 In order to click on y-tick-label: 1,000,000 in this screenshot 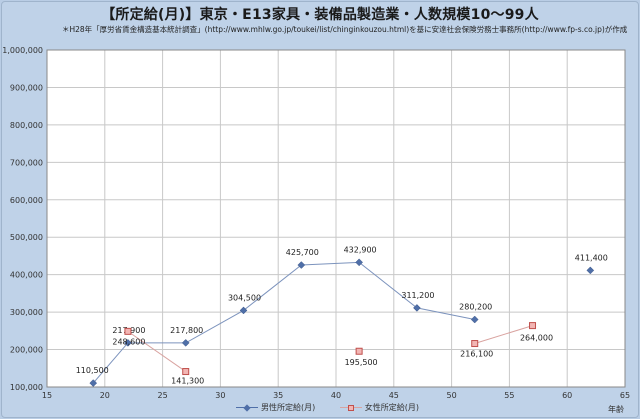, I will do `click(22, 50)`.